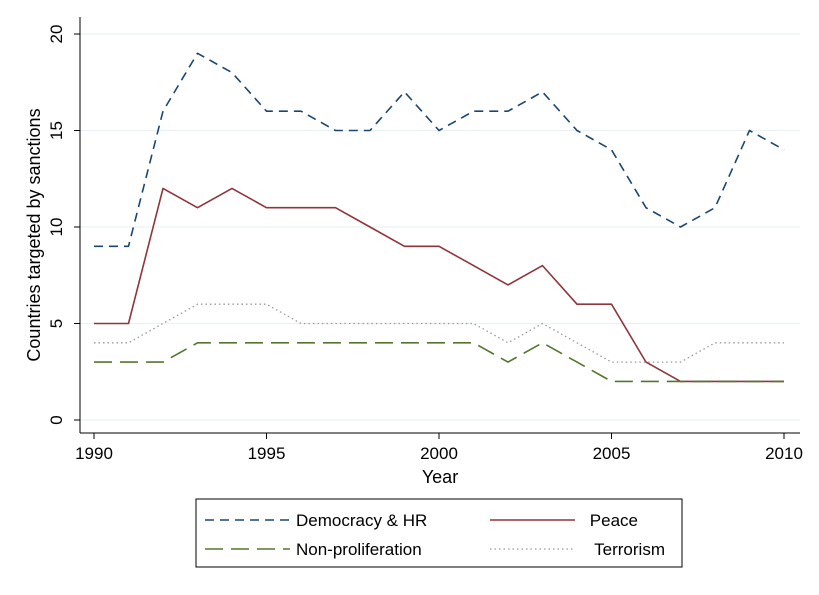 This screenshot has height=595, width=819. Describe the element at coordinates (612, 453) in the screenshot. I see `x-tick-label-2005: 2005` at that location.